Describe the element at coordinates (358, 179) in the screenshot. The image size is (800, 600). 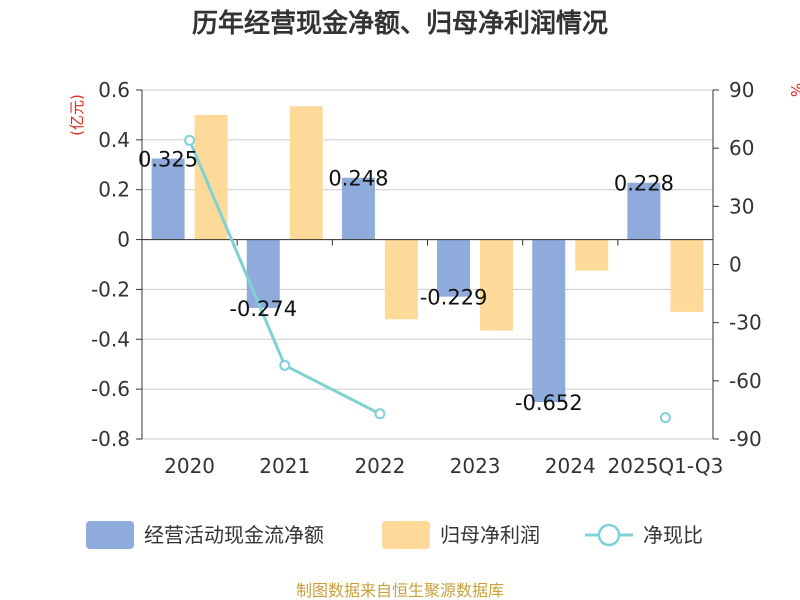
I see `cash-data-label: 0.248` at that location.